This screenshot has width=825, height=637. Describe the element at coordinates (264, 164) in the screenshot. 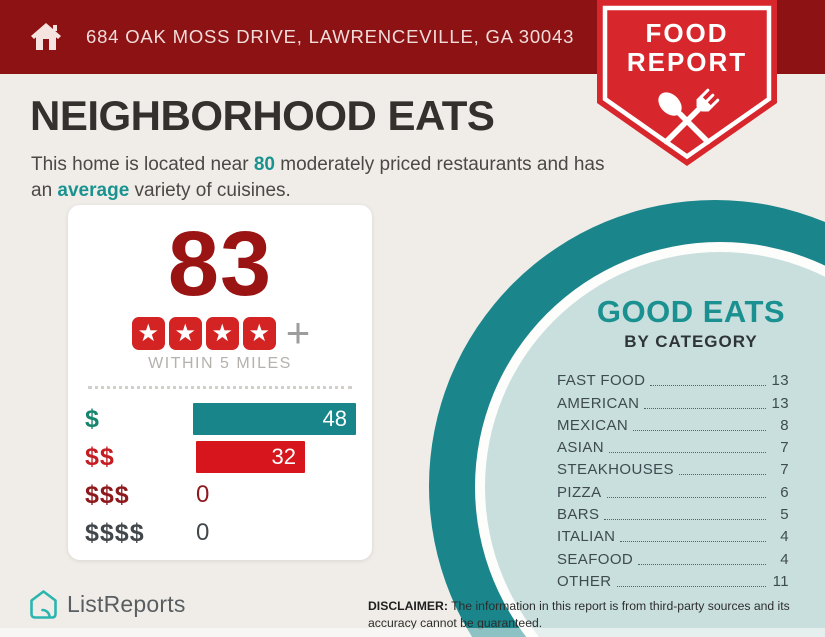

I see `restaurant-count-inline: 80` at that location.